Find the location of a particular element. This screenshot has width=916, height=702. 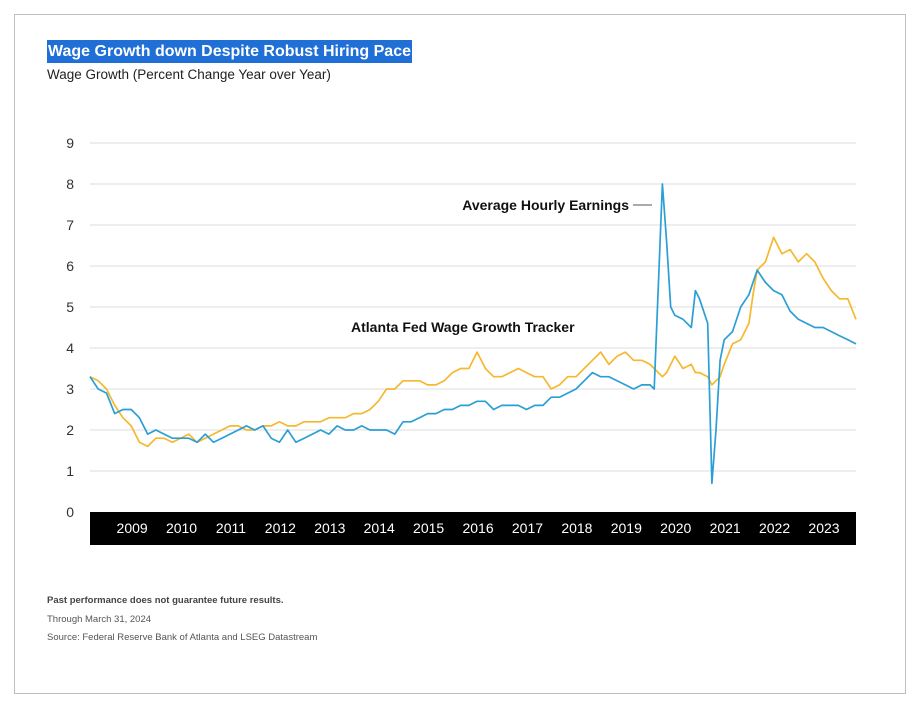

annotation-average-hourly-earnings: Average Hourly Earnings is located at coordinates (545, 205).